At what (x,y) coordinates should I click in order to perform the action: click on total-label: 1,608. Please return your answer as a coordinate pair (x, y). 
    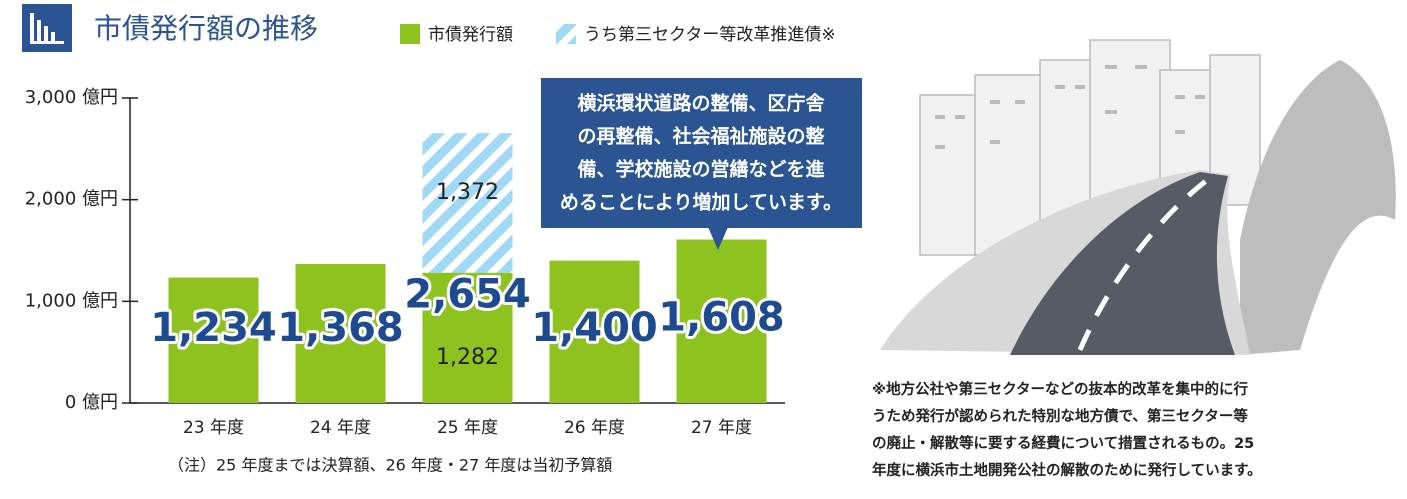
    Looking at the image, I should click on (721, 318).